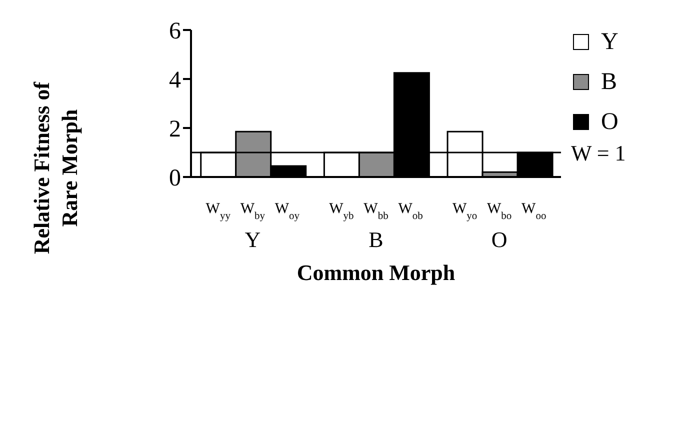 Image resolution: width=692 pixels, height=438 pixels. Describe the element at coordinates (219, 211) in the screenshot. I see `text: W$_{yy}$` at that location.